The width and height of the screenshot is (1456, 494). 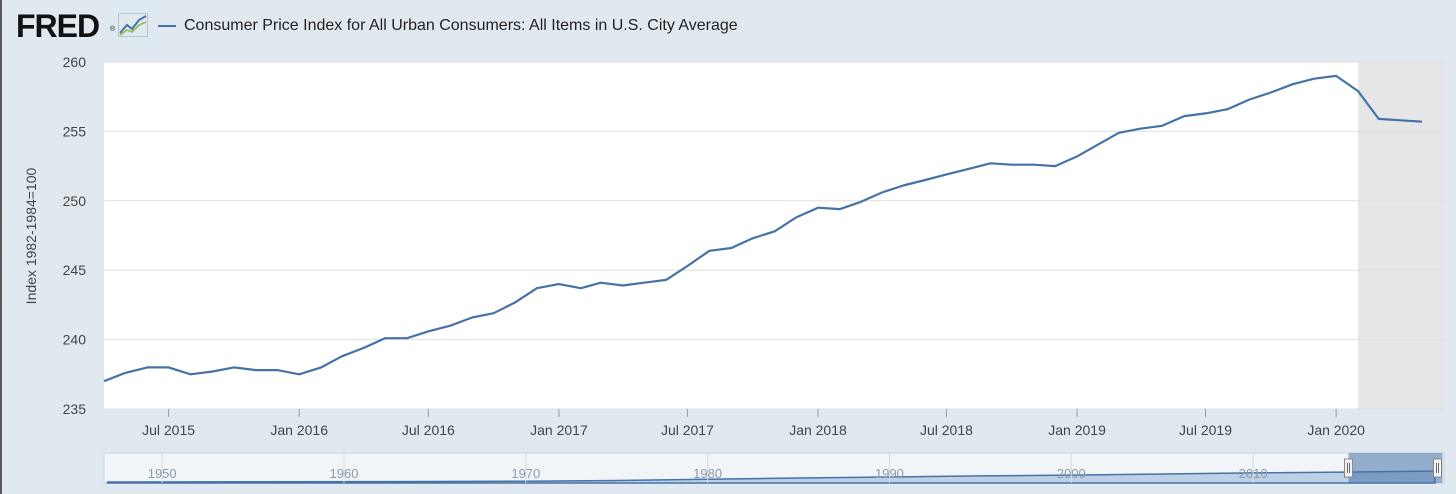 What do you see at coordinates (75, 235) in the screenshot?
I see `y-axis-ticks: 235 240 245 250 255 260` at bounding box center [75, 235].